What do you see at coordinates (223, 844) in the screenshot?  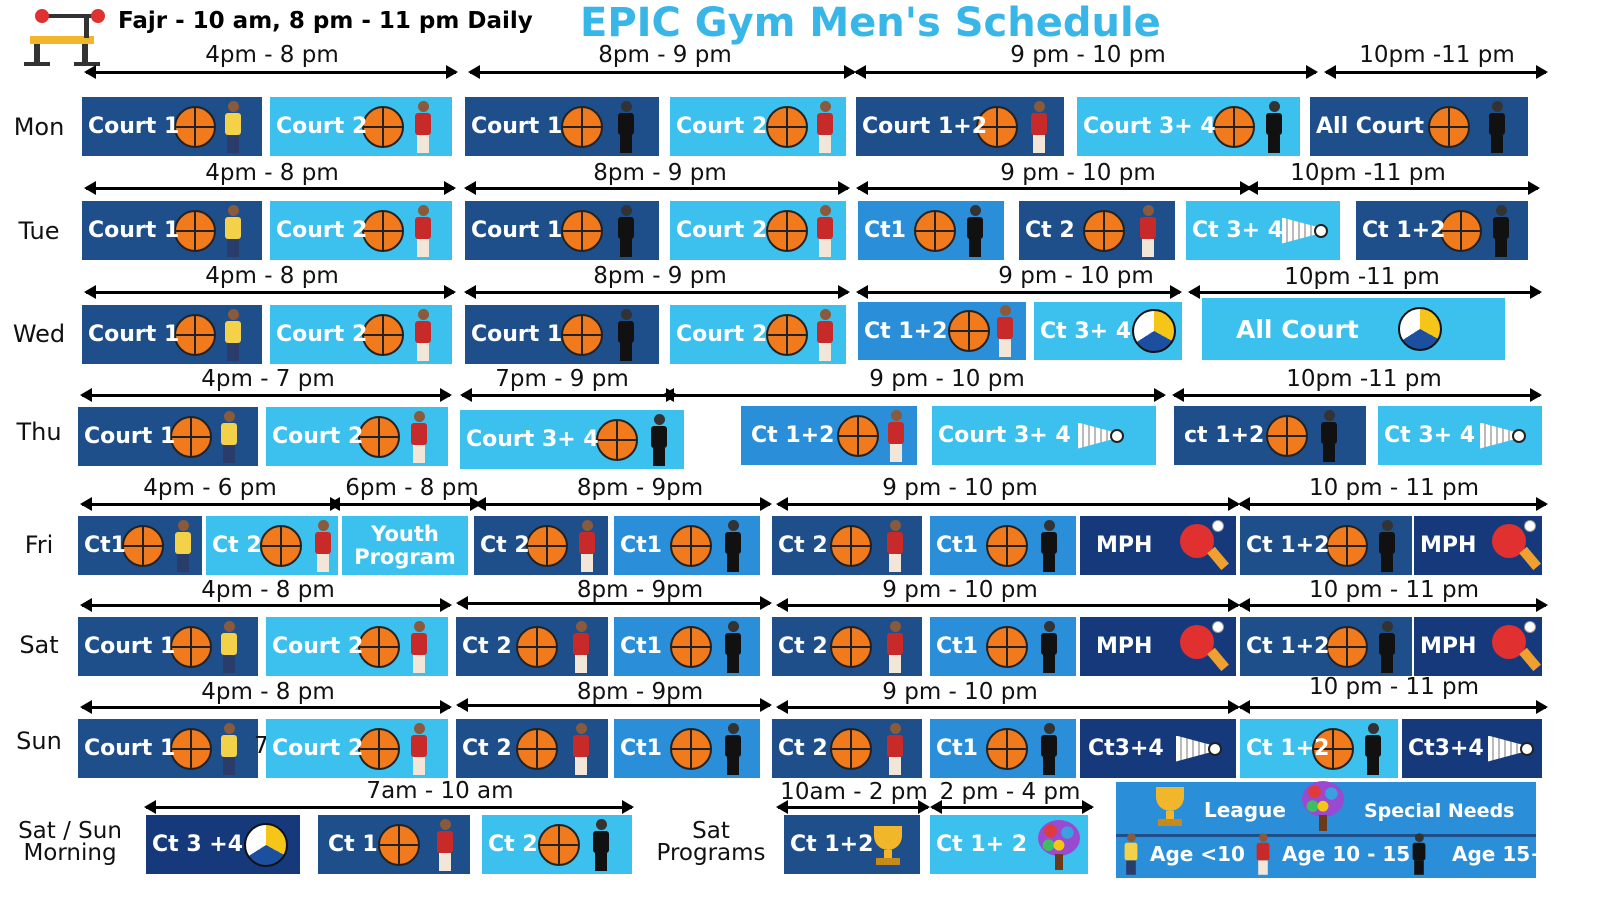 I see `court-block: Ct 3 +4` at bounding box center [223, 844].